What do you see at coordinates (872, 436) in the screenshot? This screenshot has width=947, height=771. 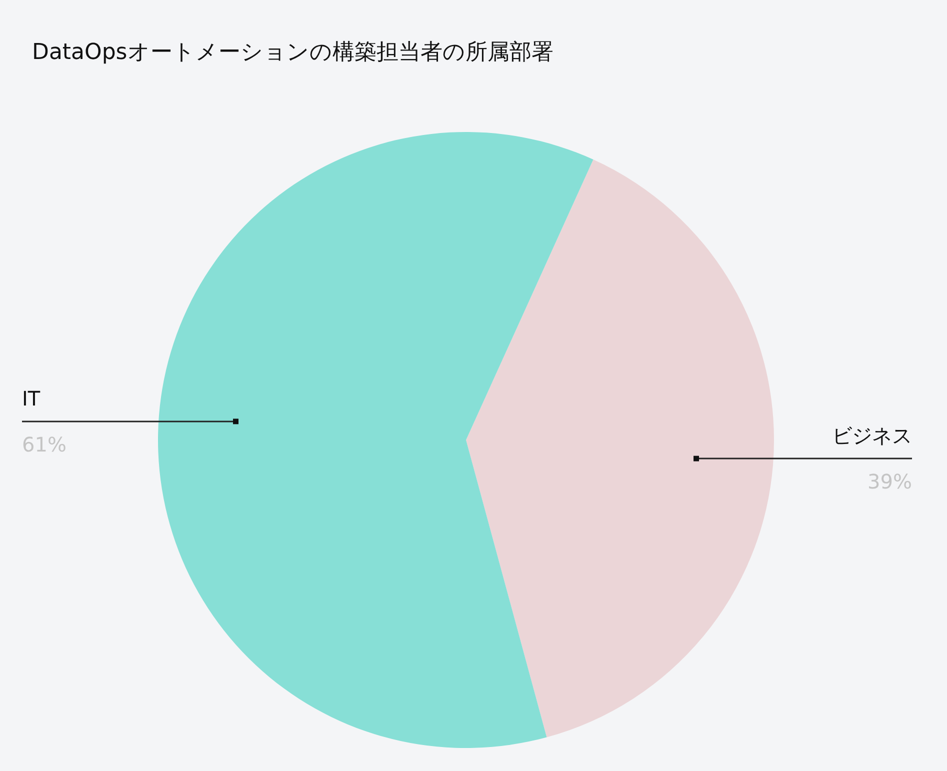 I see `slice-label: ビジネス` at bounding box center [872, 436].